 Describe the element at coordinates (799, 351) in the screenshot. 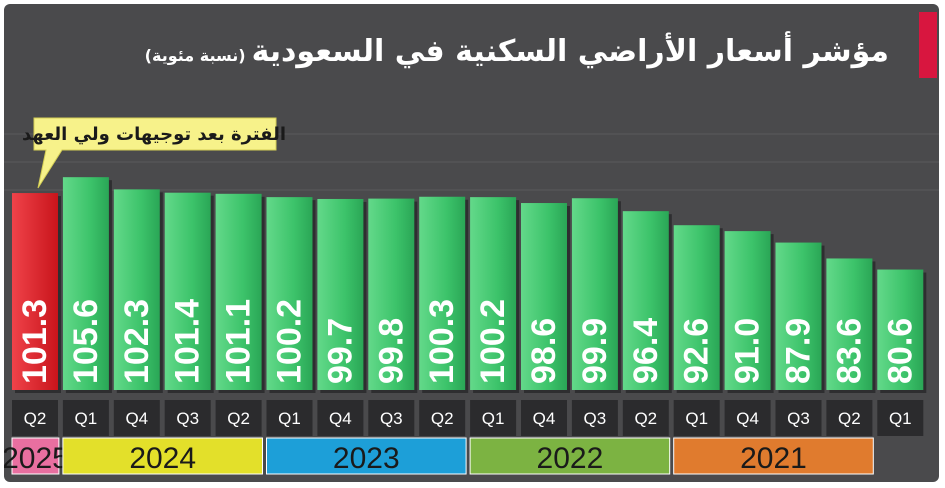

I see `bar-value-label: 87.9` at that location.